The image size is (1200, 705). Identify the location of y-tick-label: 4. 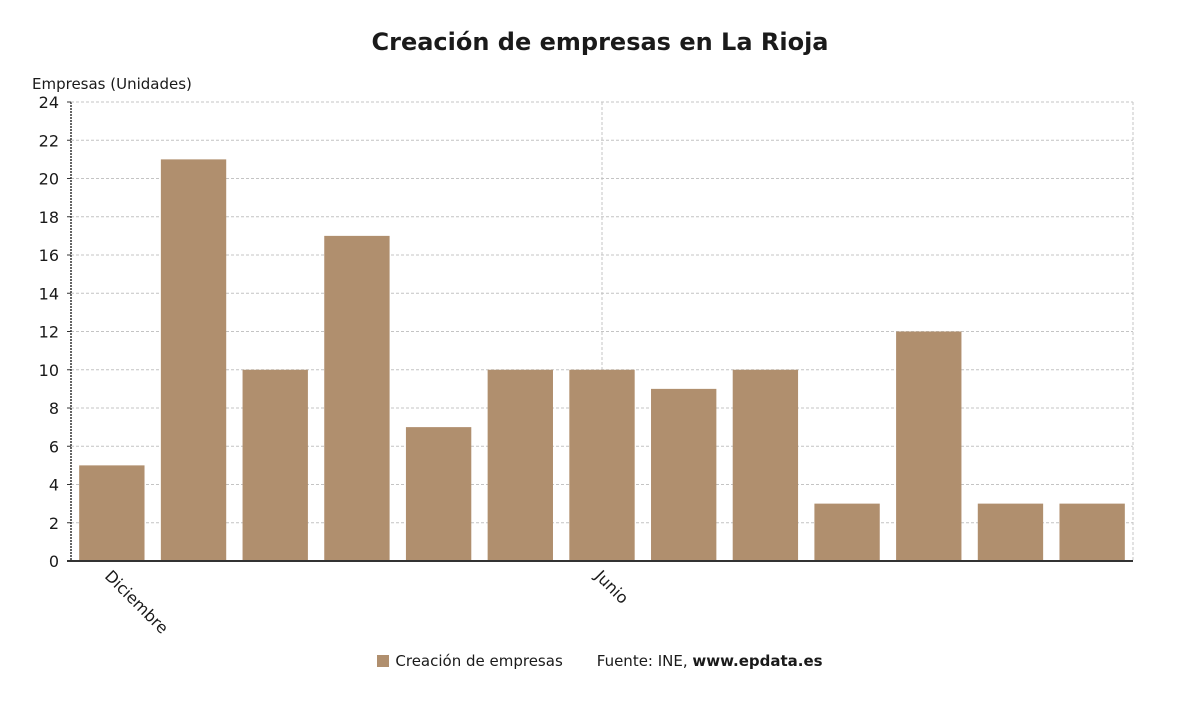
(54, 485).